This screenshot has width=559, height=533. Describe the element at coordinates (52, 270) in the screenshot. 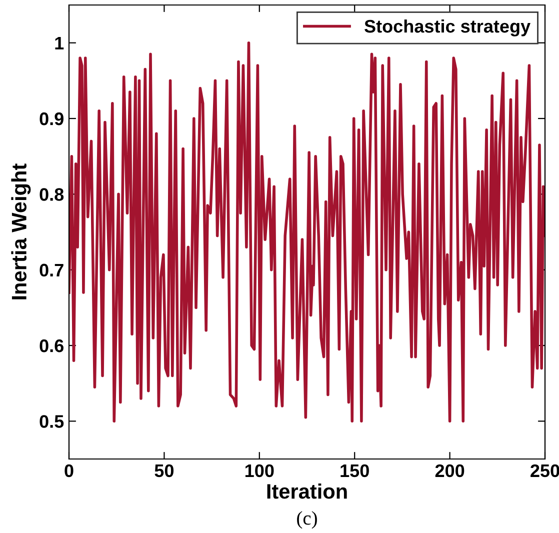

I see `y-tick-label: 0.7` at that location.